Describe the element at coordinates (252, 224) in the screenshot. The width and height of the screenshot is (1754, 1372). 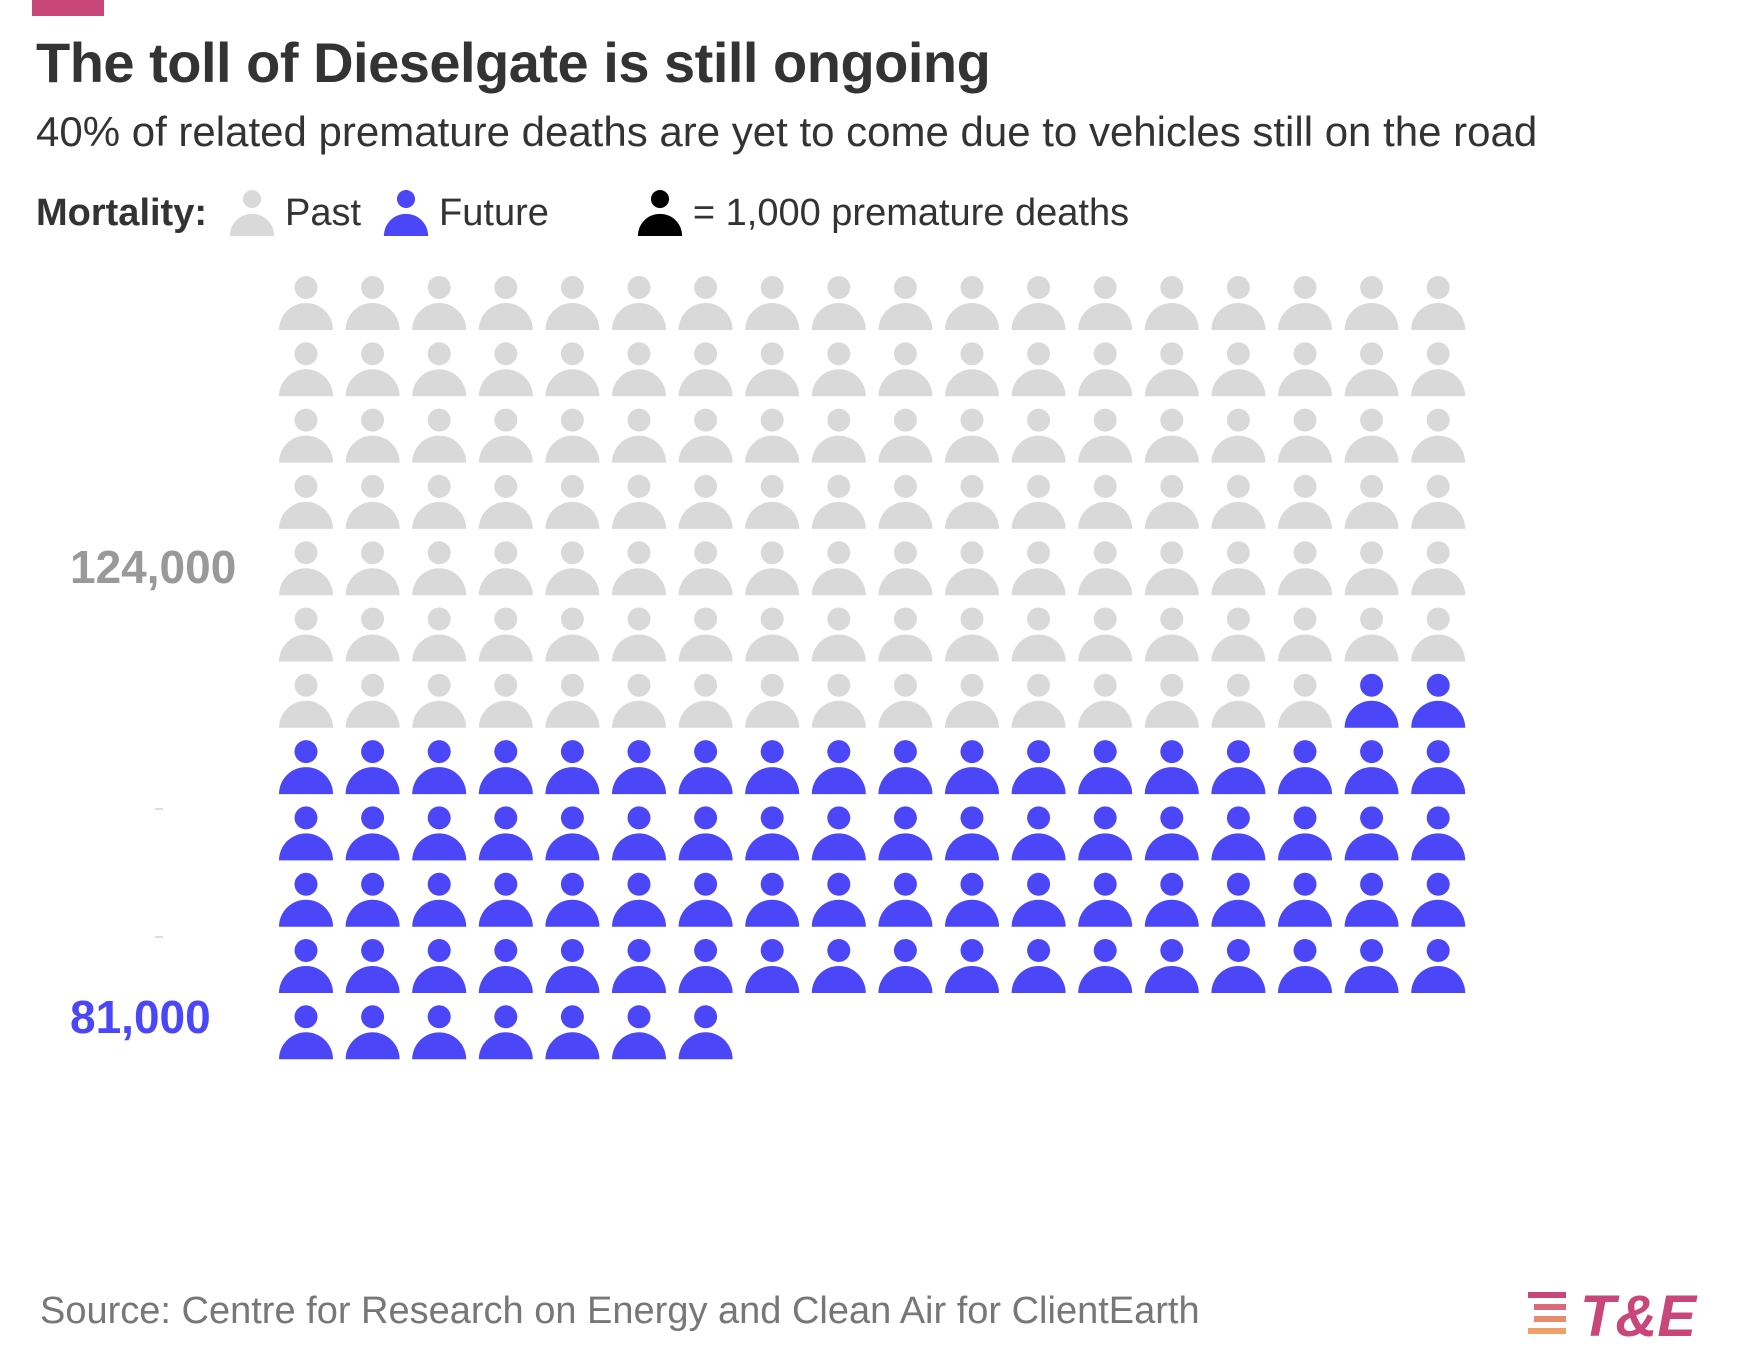
I see `legend-past-swatch` at that location.